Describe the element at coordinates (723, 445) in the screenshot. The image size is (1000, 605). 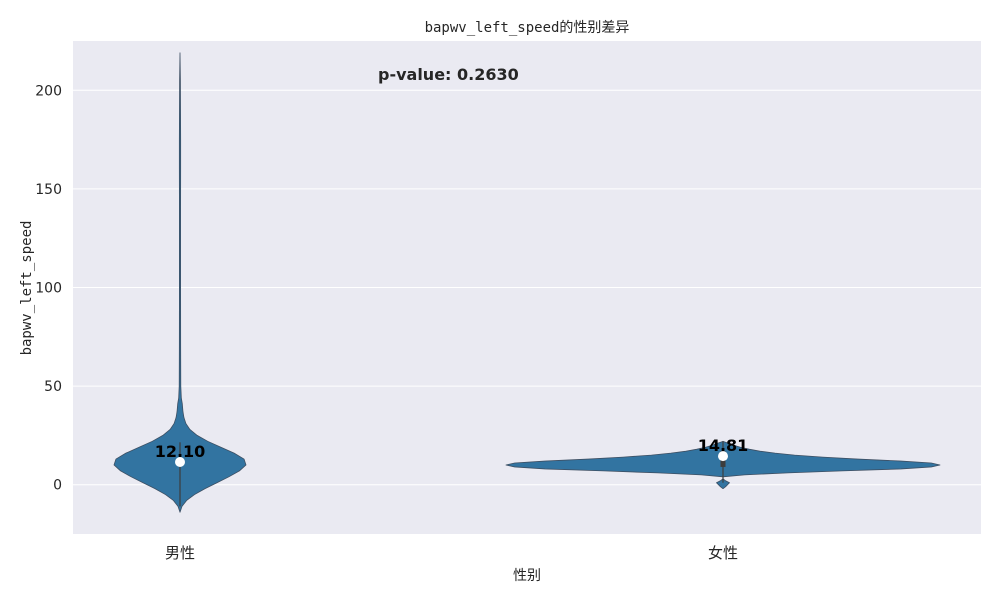
I see `median-label: 14.81` at that location.